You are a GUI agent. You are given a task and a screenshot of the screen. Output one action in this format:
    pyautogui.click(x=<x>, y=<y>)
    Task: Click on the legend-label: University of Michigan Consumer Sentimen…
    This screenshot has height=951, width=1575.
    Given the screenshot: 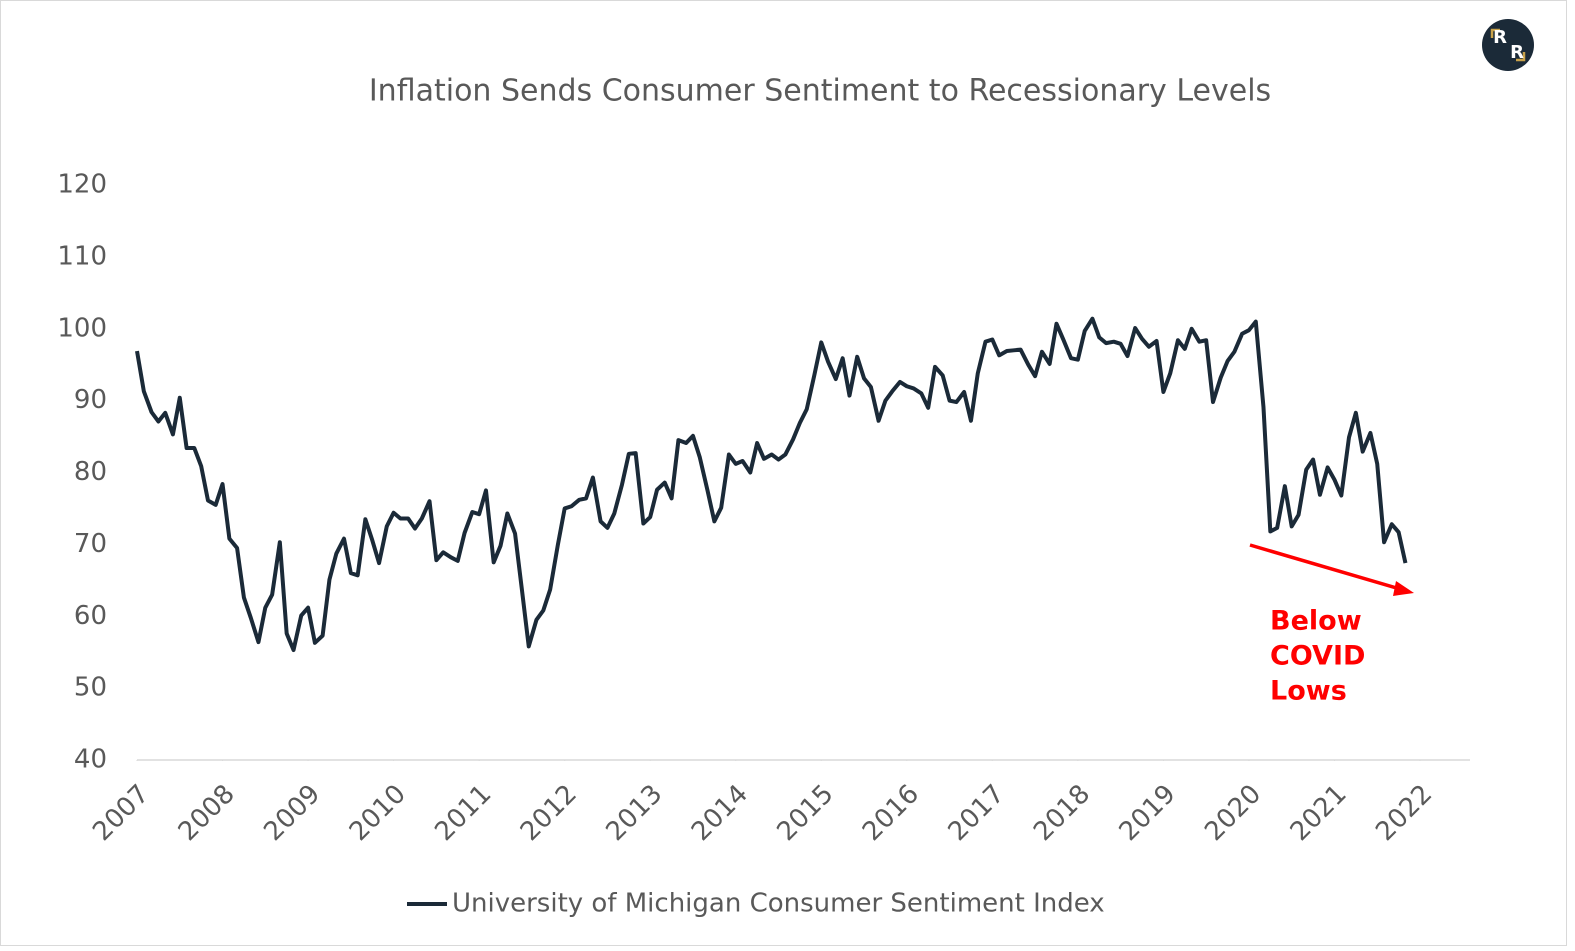 What is the action you would take?
    pyautogui.click(x=778, y=904)
    